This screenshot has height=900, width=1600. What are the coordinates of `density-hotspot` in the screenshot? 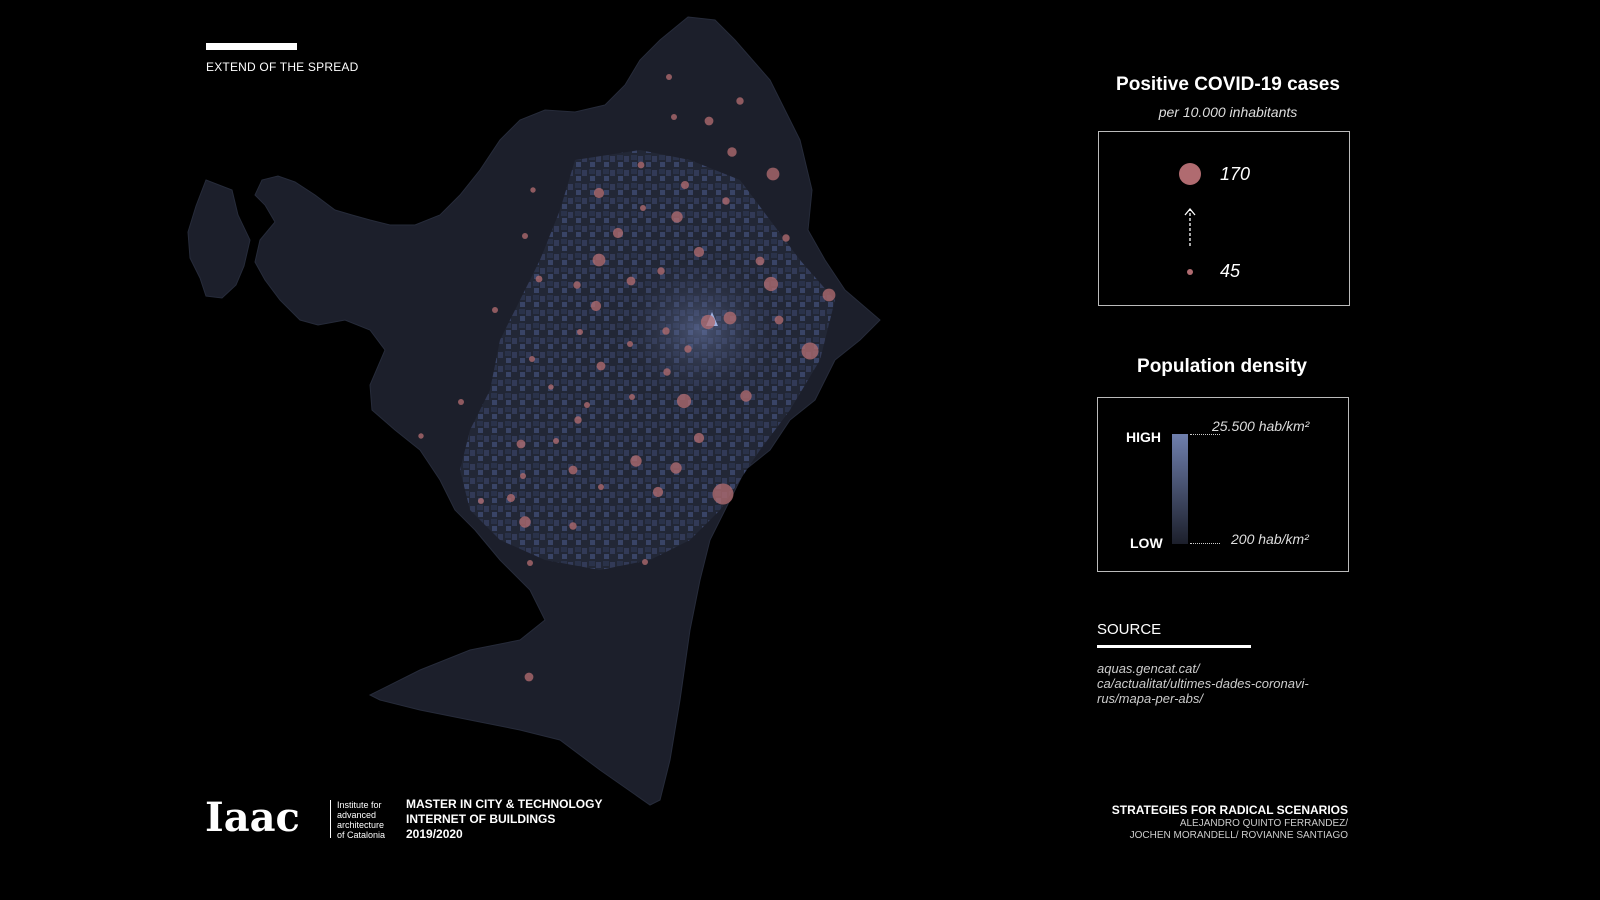 It's located at (700, 330).